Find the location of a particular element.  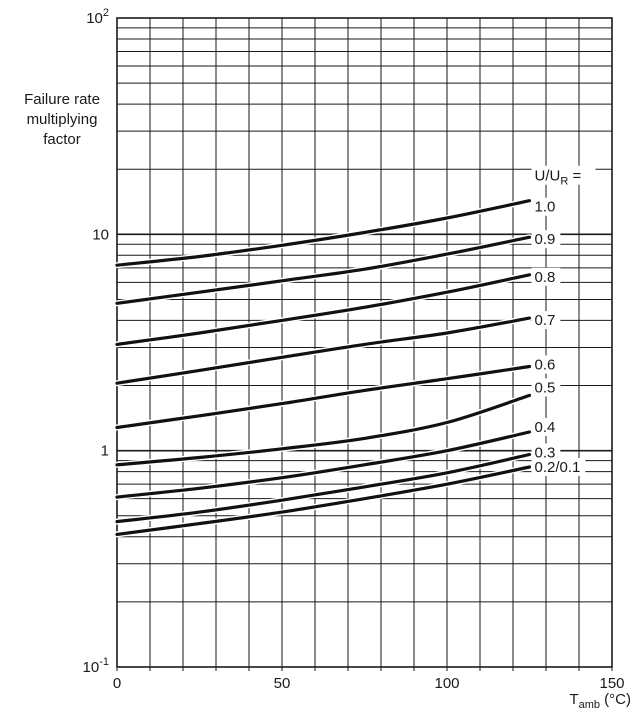

series-label: 0.3 is located at coordinates (545, 453).